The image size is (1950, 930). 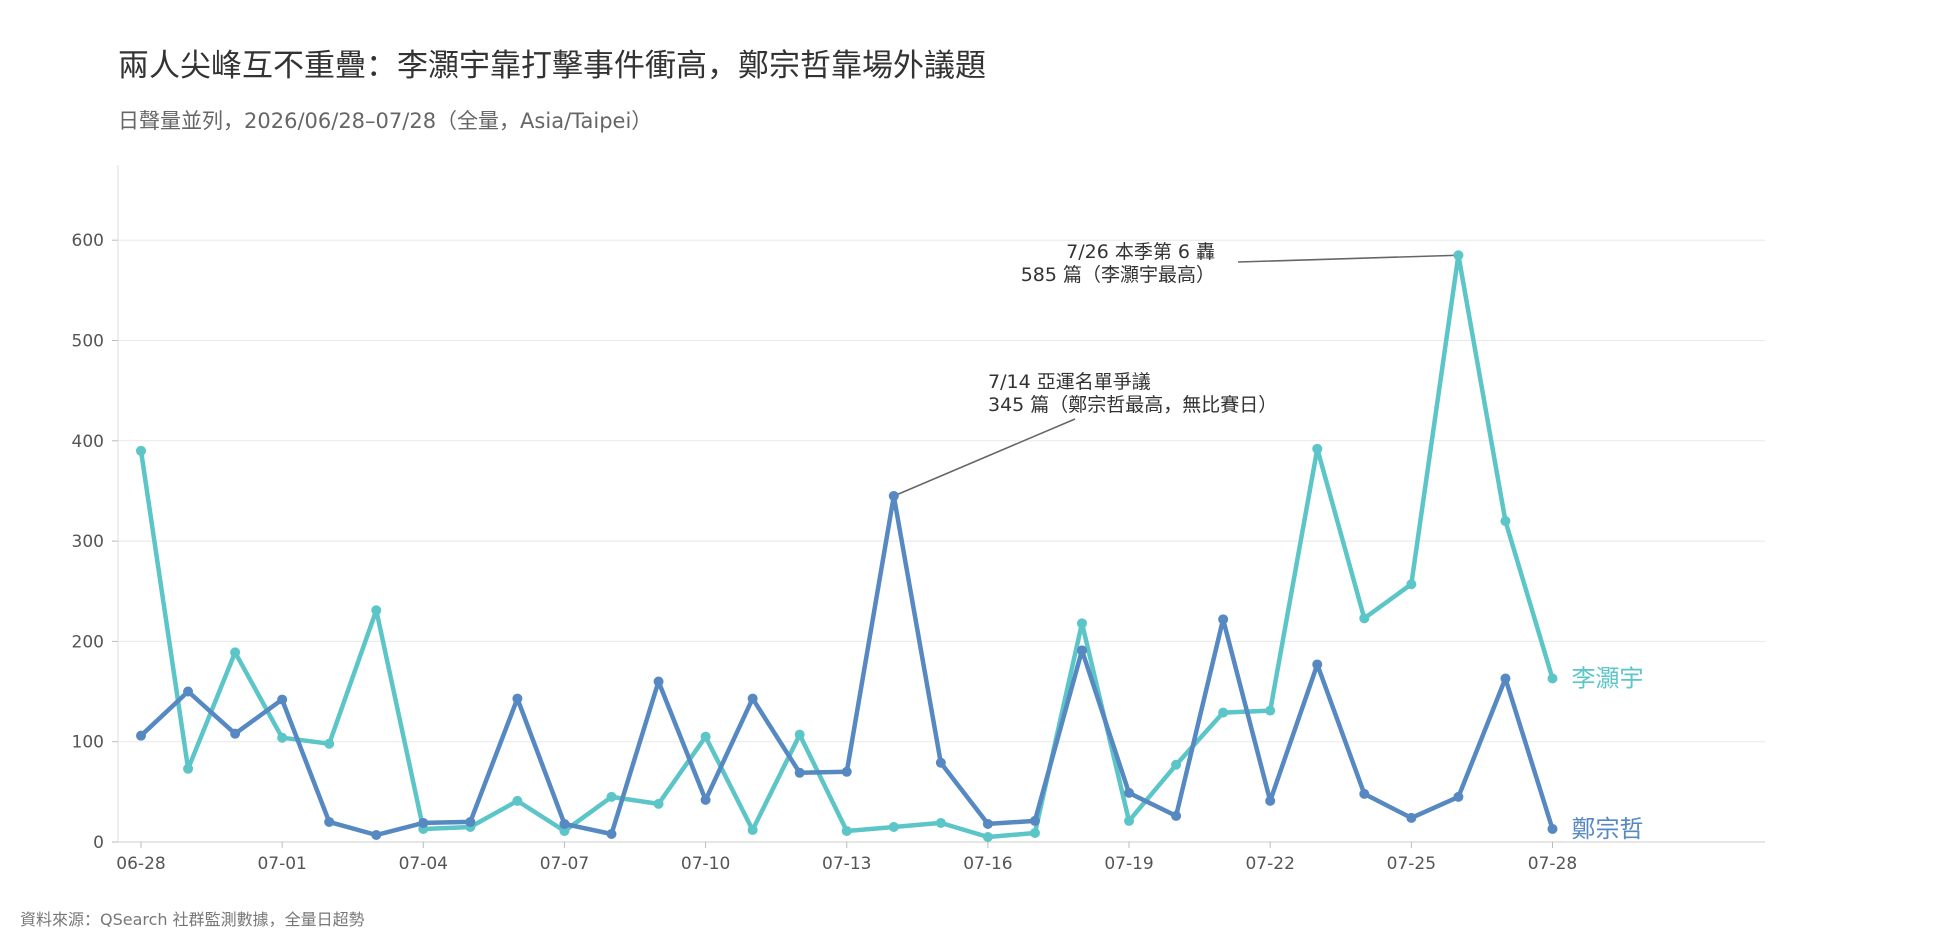 I want to click on annotation-text: 7/26 本季第 6 轟, so click(x=1140, y=252).